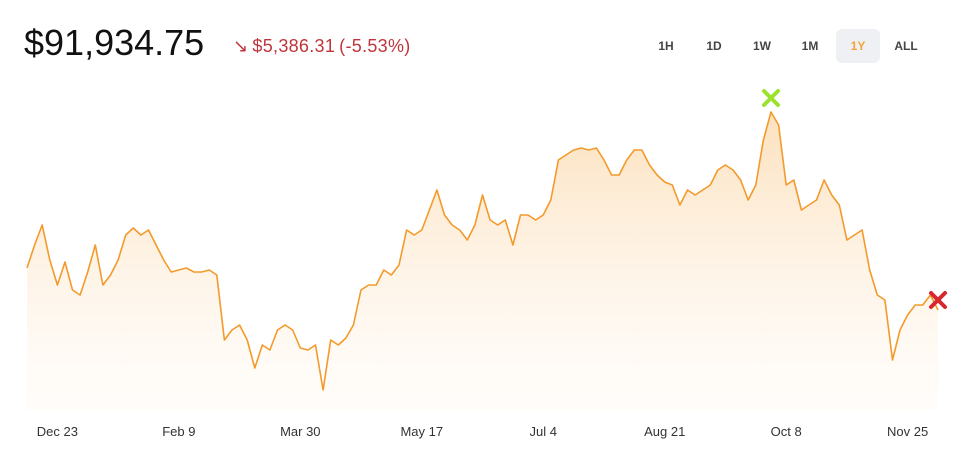  Describe the element at coordinates (907, 431) in the screenshot. I see `x-tick-label: Nov 25` at that location.